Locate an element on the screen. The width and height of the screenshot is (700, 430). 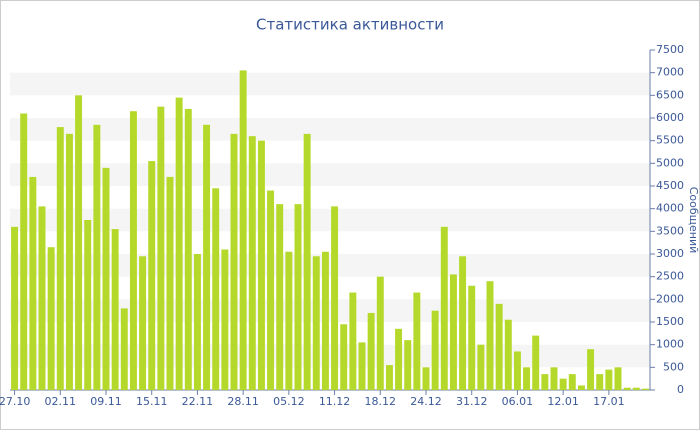
x-tick-label: 28.11 is located at coordinates (243, 401).